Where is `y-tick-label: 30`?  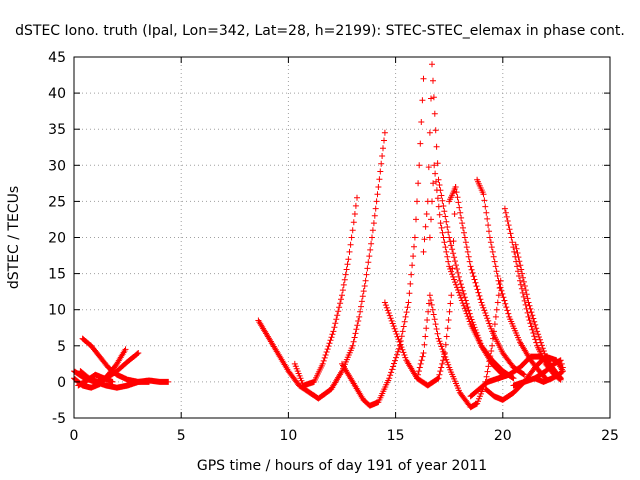 y-tick-label: 30 is located at coordinates (57, 166).